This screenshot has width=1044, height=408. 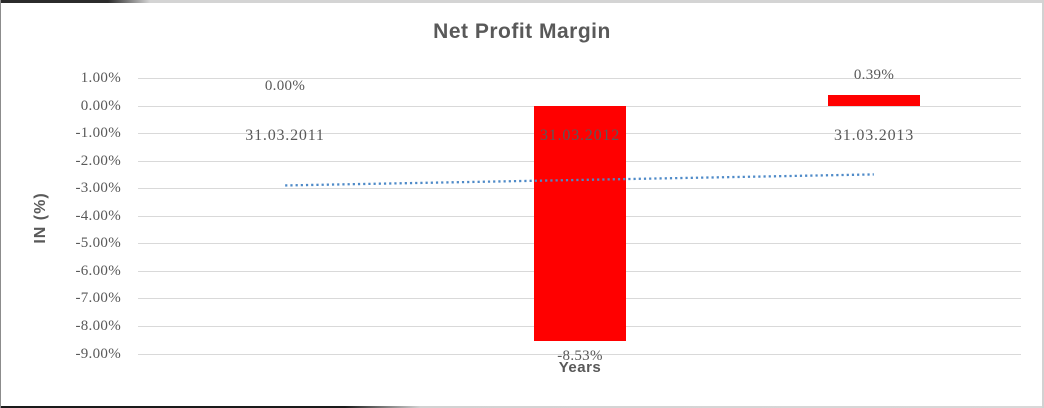 I want to click on category-label: 31.03.2012, so click(x=580, y=135).